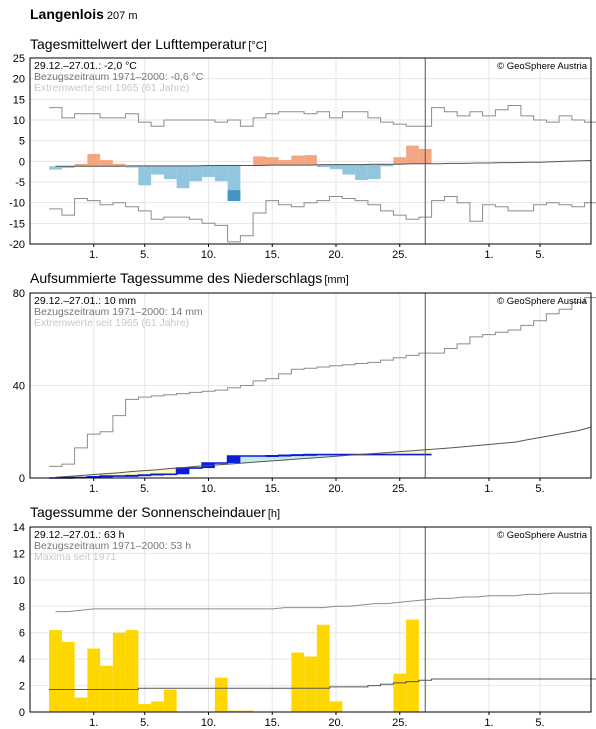 The image size is (596, 729). Describe the element at coordinates (83, 14) in the screenshot. I see `station-header: Langenlois 207 m` at that location.